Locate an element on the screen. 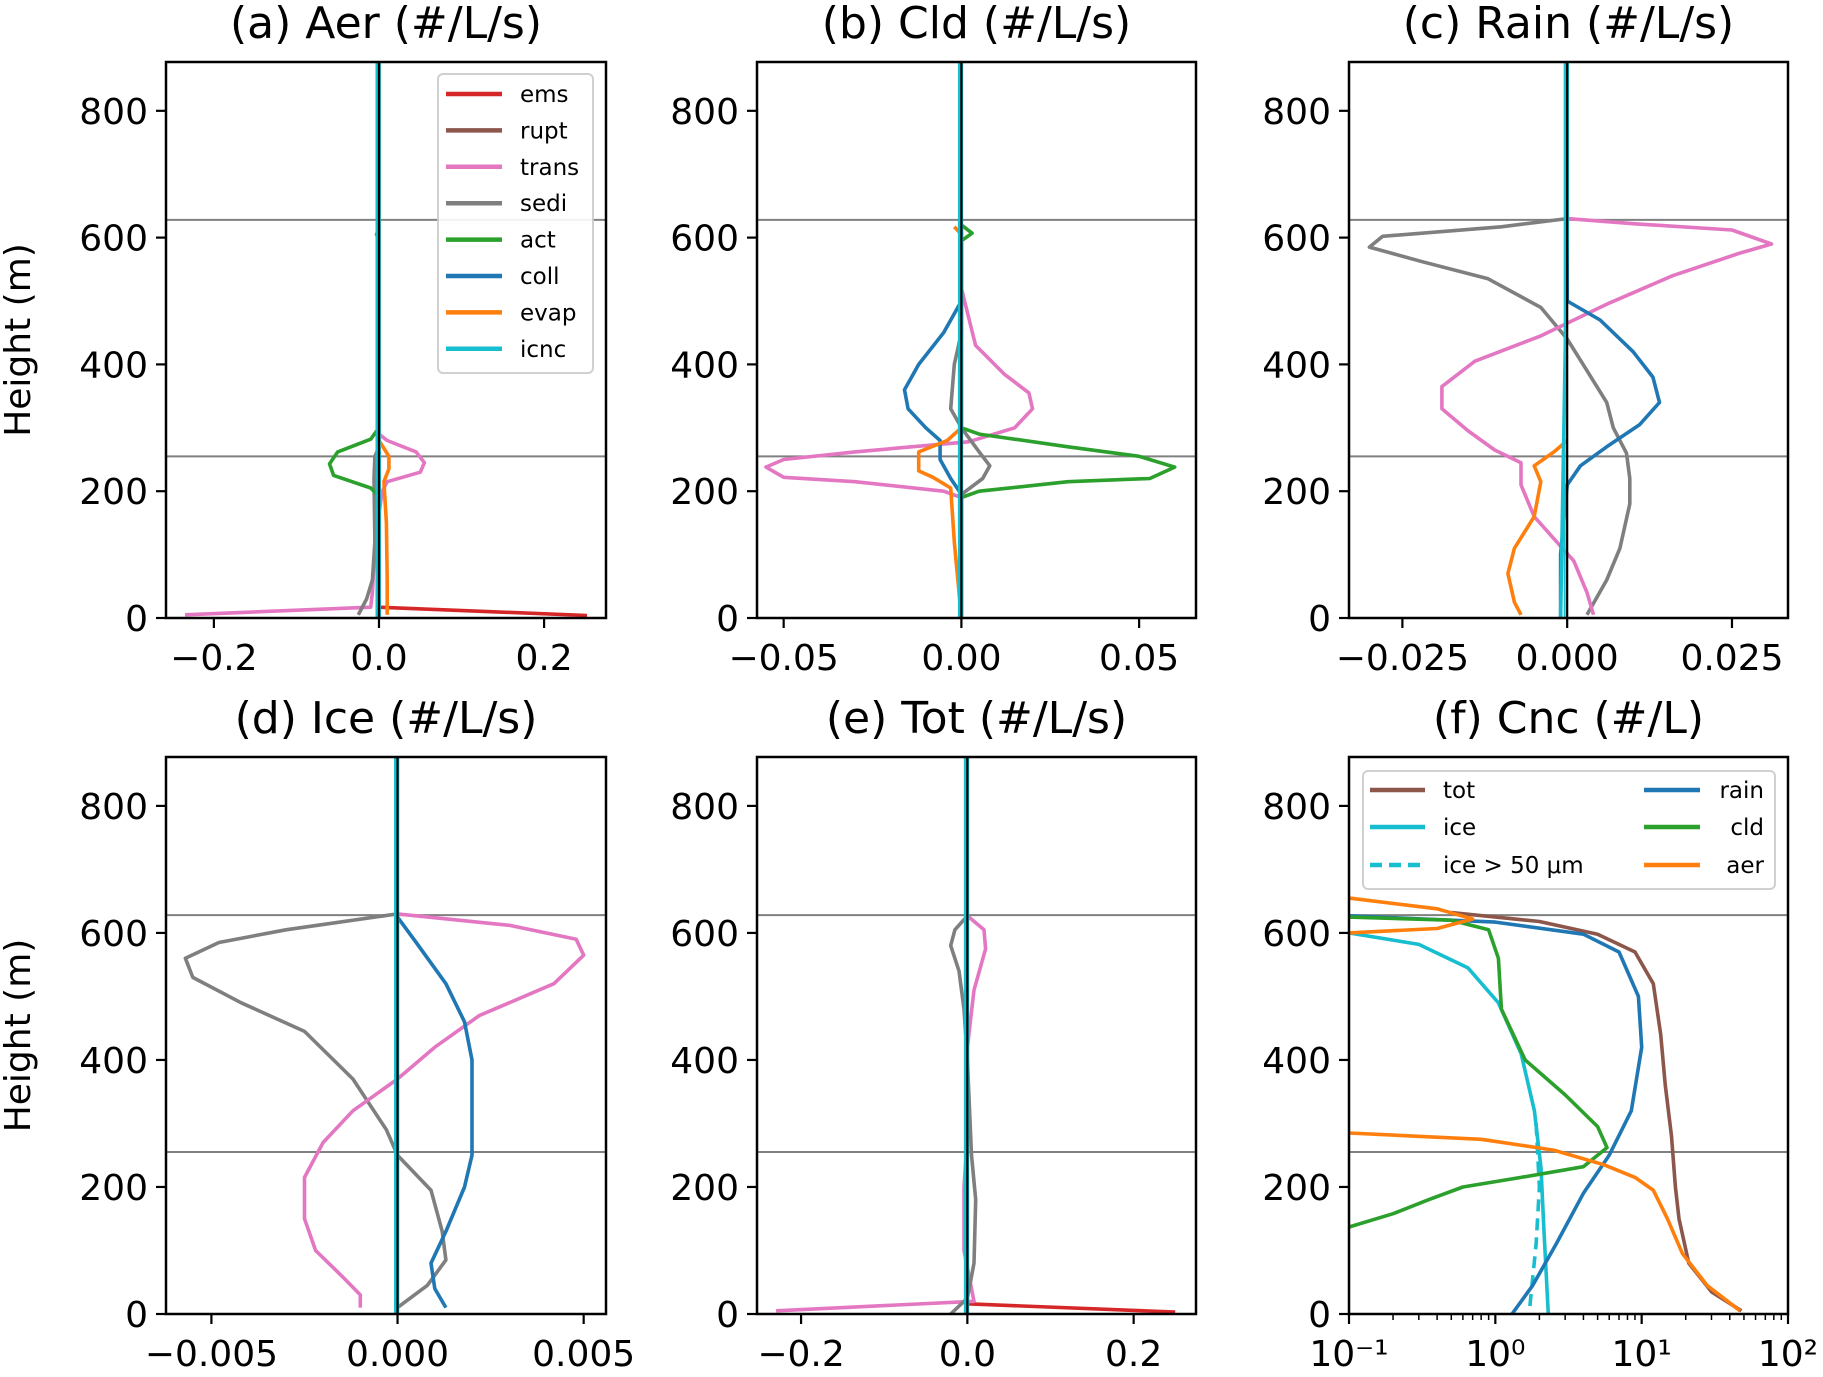 The width and height of the screenshot is (1823, 1377). legend-label: sedi is located at coordinates (543, 204).